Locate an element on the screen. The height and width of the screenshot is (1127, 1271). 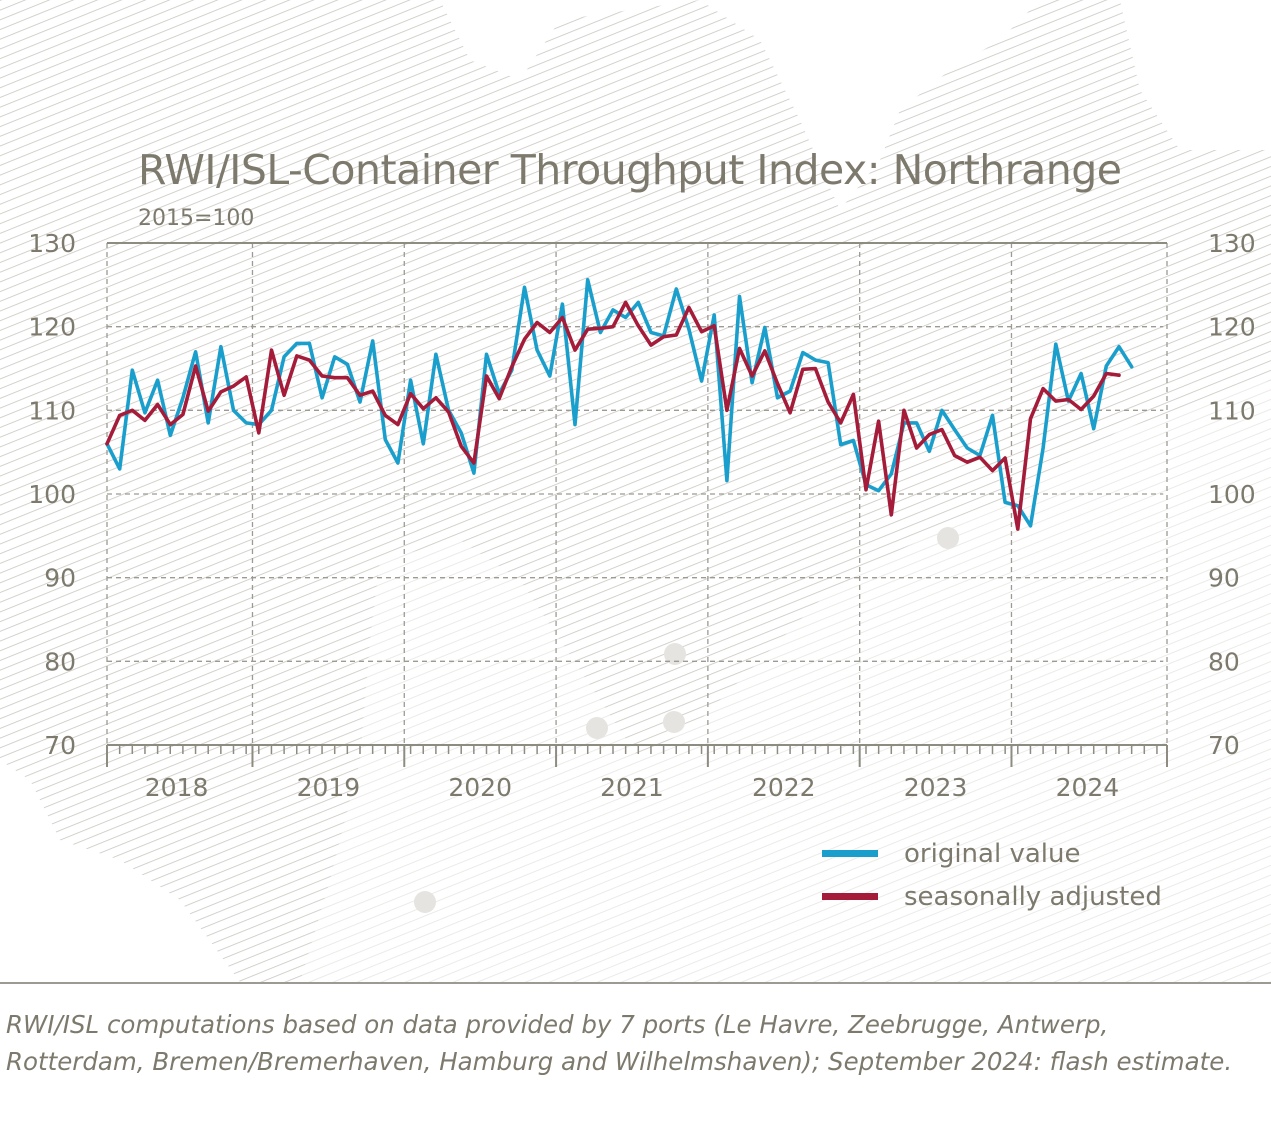
y-tick-label-right: 90 is located at coordinates (1224, 578).